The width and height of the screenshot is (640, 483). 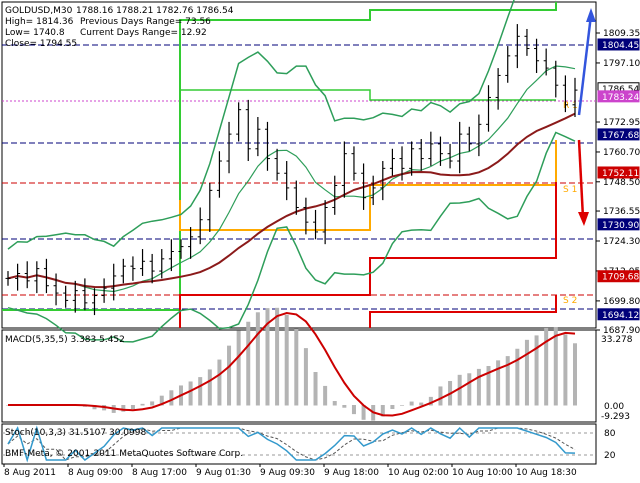 I want to click on price-badge-label: 1767.68, so click(x=620, y=136).